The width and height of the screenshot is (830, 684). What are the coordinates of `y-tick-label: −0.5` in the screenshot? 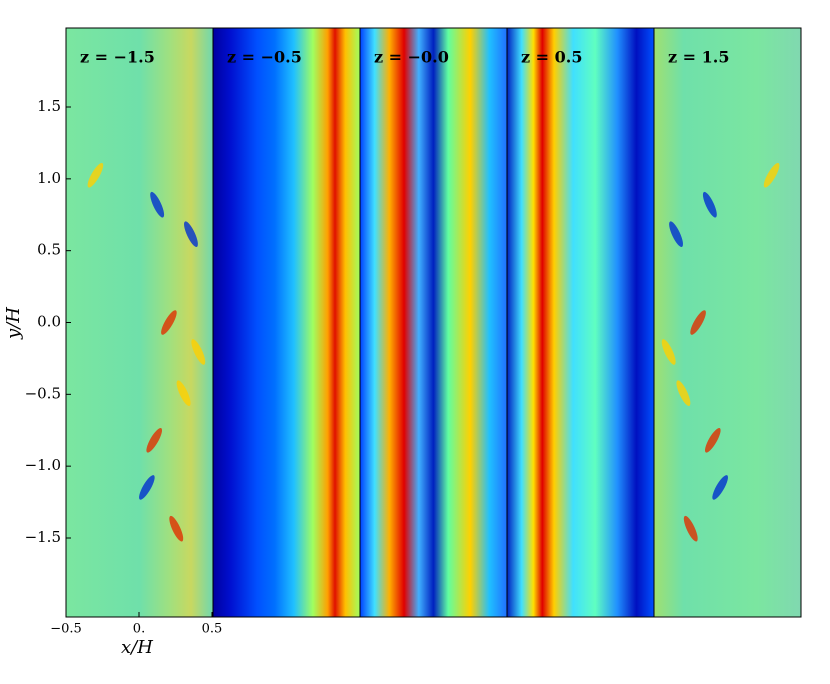 It's located at (43, 393).